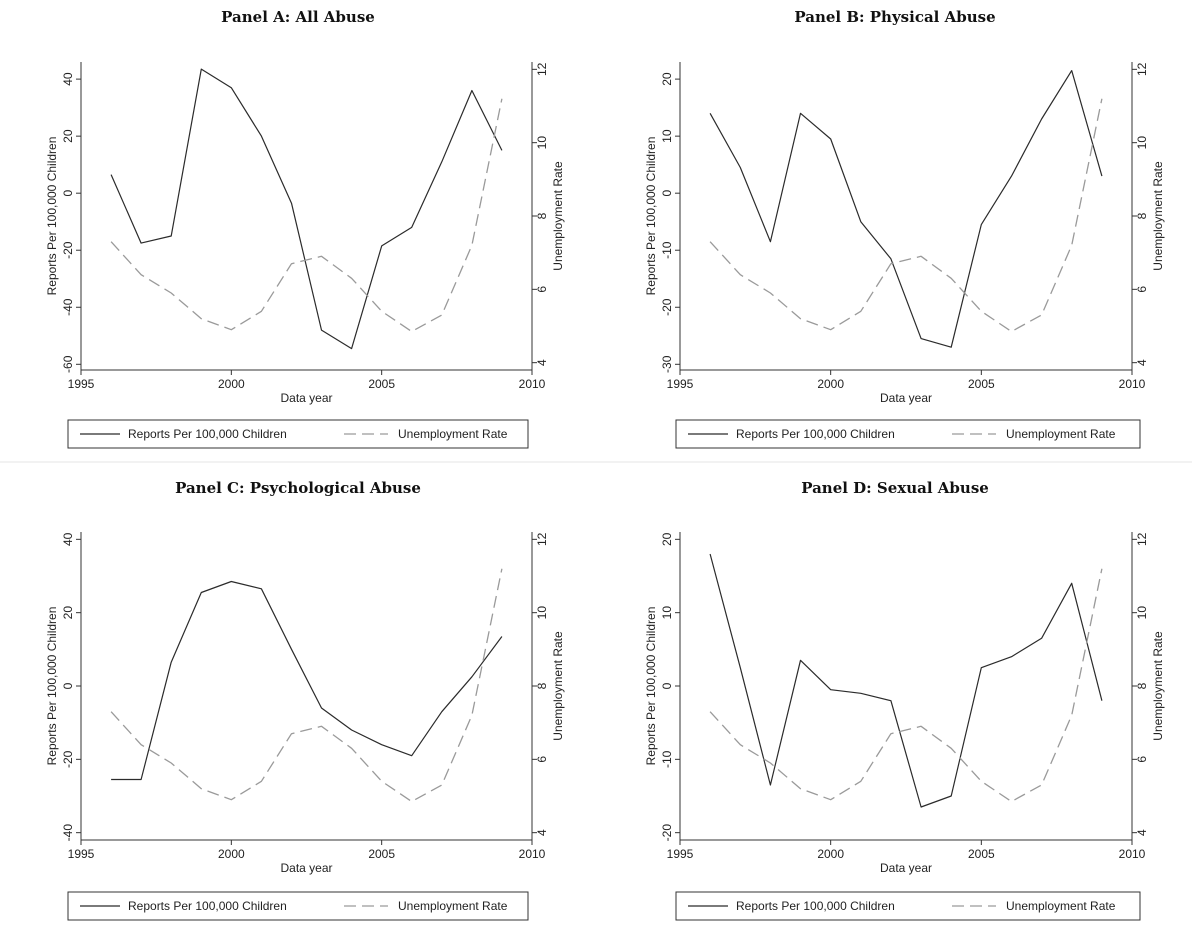 This screenshot has width=1192, height=928. What do you see at coordinates (68, 364) in the screenshot?
I see `y-tick-label: -60` at bounding box center [68, 364].